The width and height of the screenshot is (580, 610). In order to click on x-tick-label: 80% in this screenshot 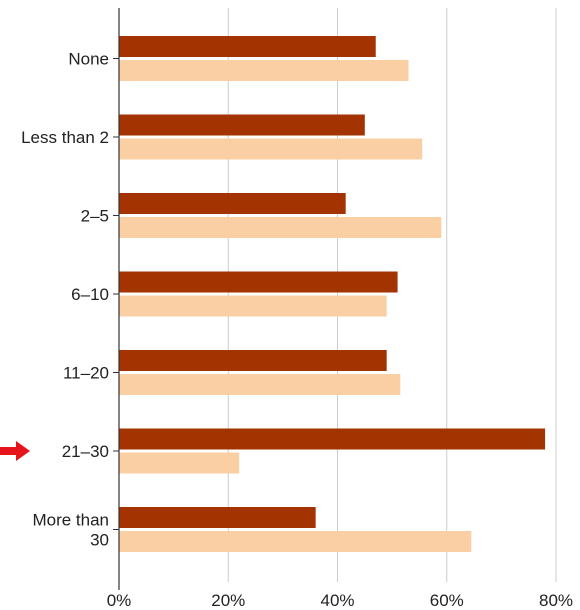, I will do `click(556, 600)`.